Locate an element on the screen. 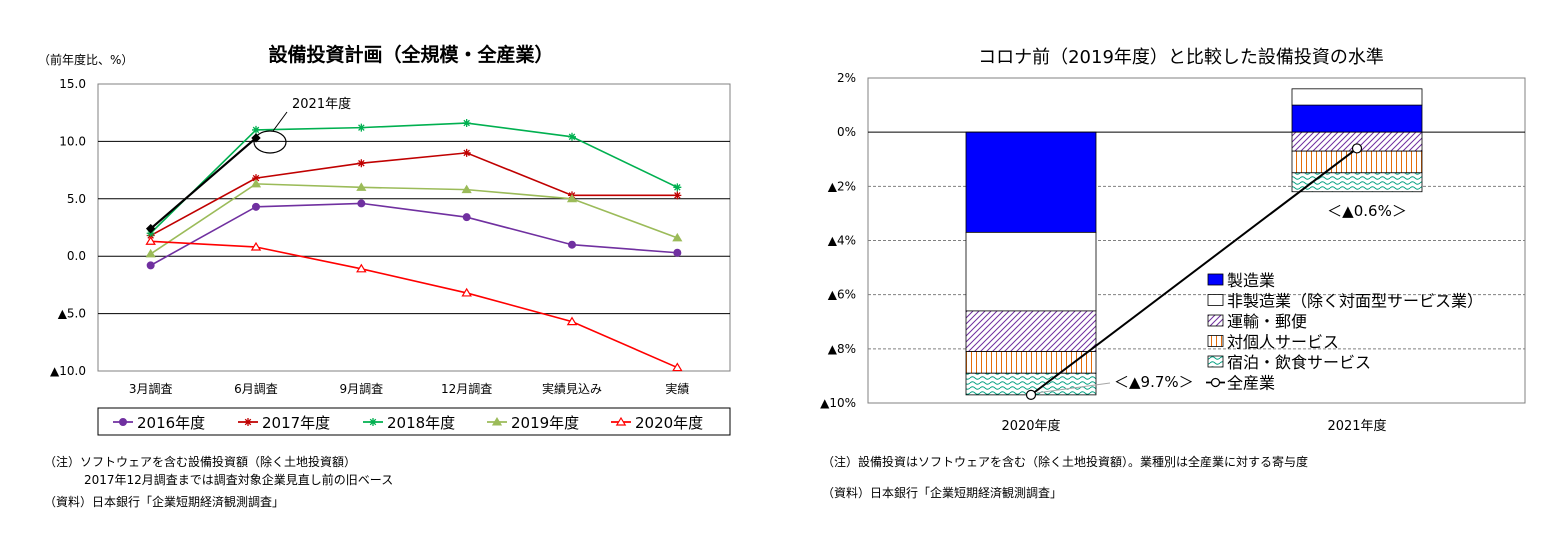 The image size is (1559, 548). y-tick-label: 0.0 is located at coordinates (76, 256).